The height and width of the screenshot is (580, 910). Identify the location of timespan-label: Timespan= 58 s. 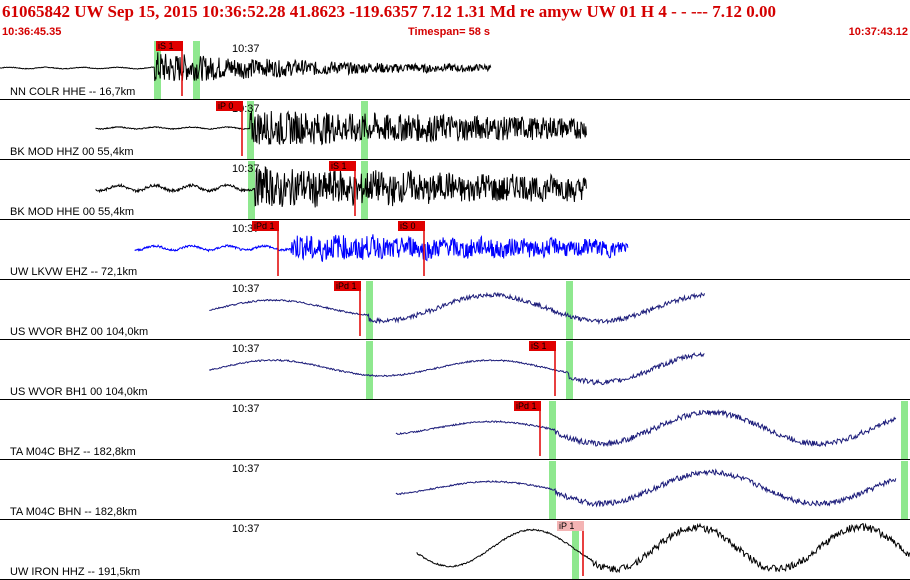
(449, 32).